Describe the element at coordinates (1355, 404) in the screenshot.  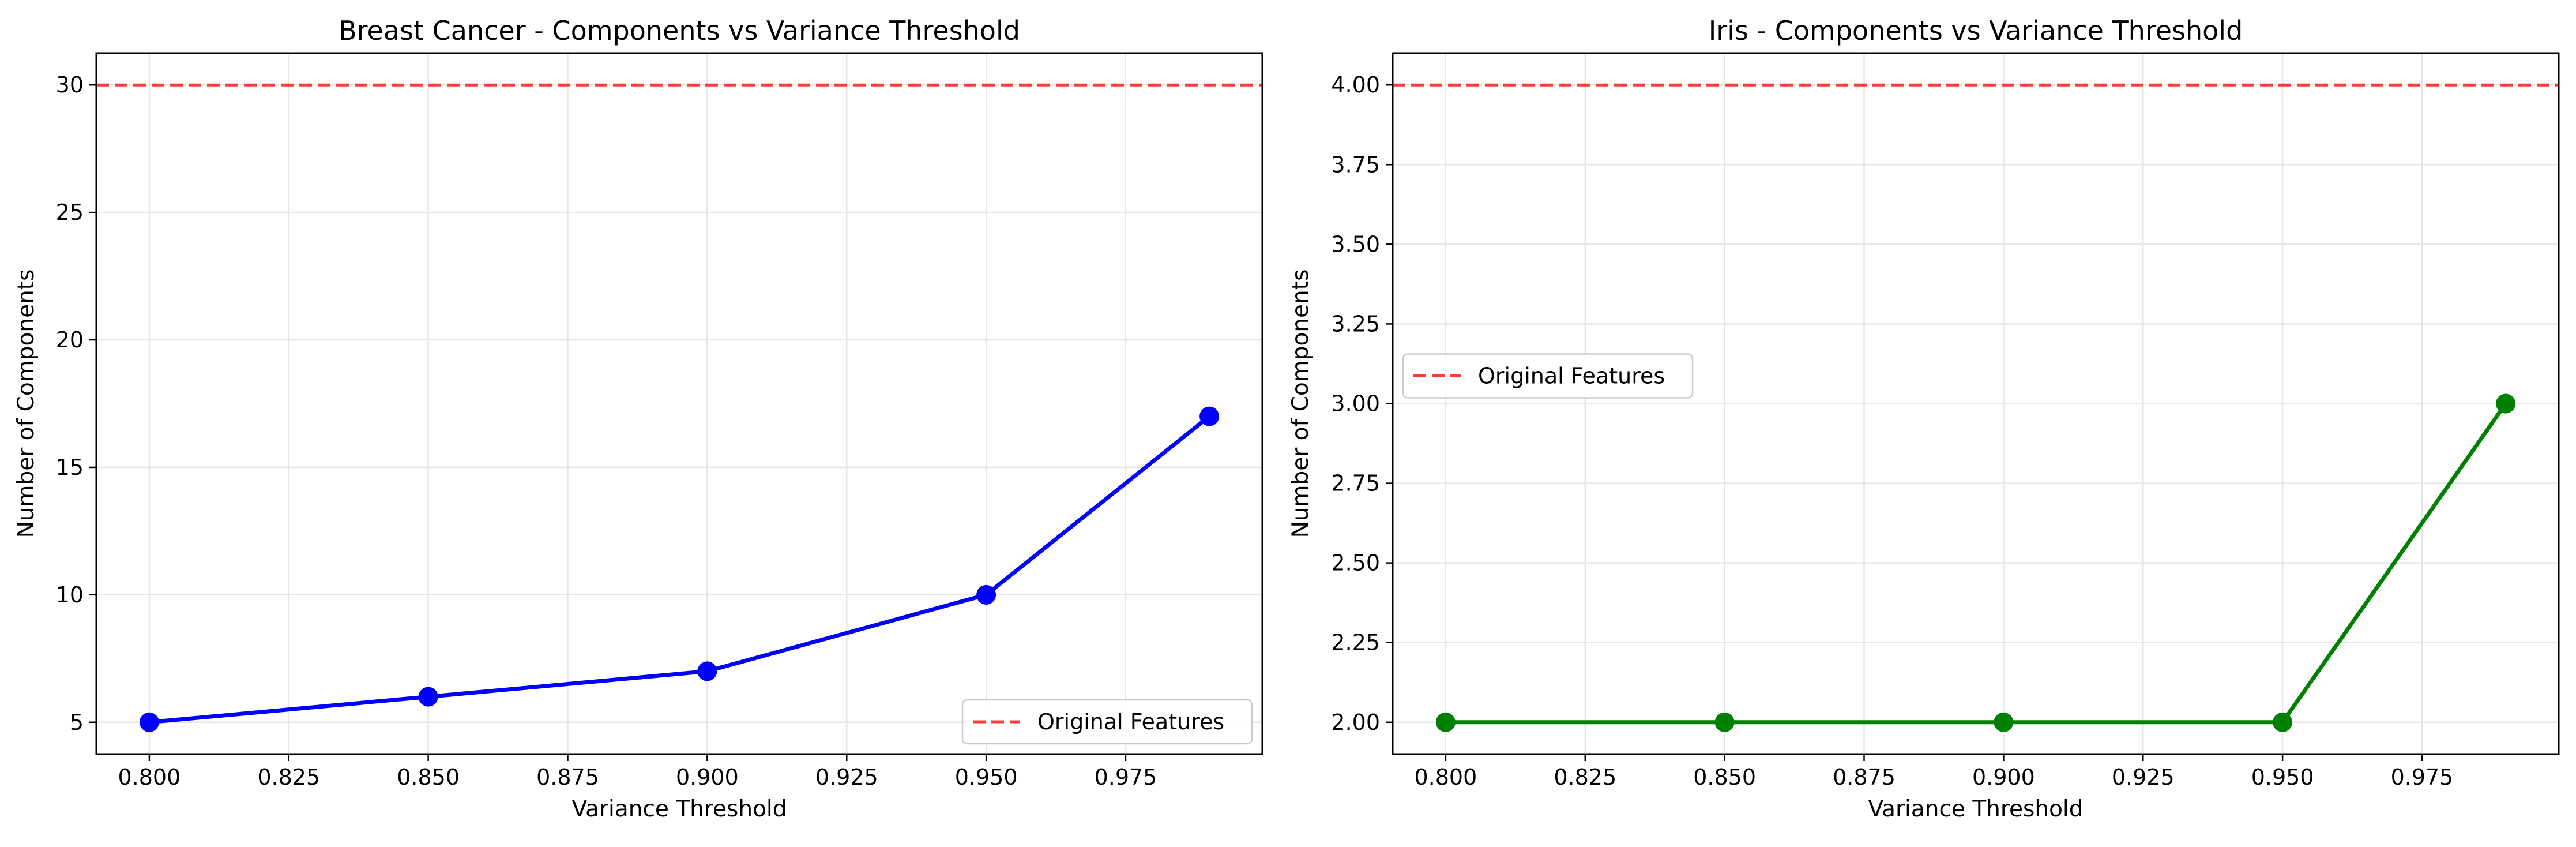
I see `y-tick-label: 3.00` at that location.